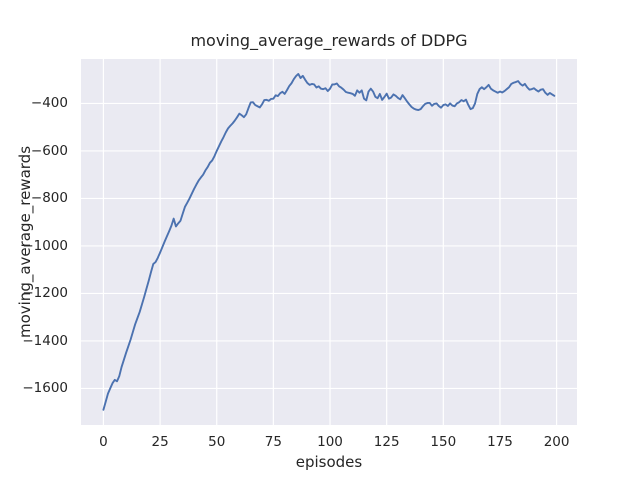  What do you see at coordinates (556, 442) in the screenshot?
I see `x-tick-label: 200` at bounding box center [556, 442].